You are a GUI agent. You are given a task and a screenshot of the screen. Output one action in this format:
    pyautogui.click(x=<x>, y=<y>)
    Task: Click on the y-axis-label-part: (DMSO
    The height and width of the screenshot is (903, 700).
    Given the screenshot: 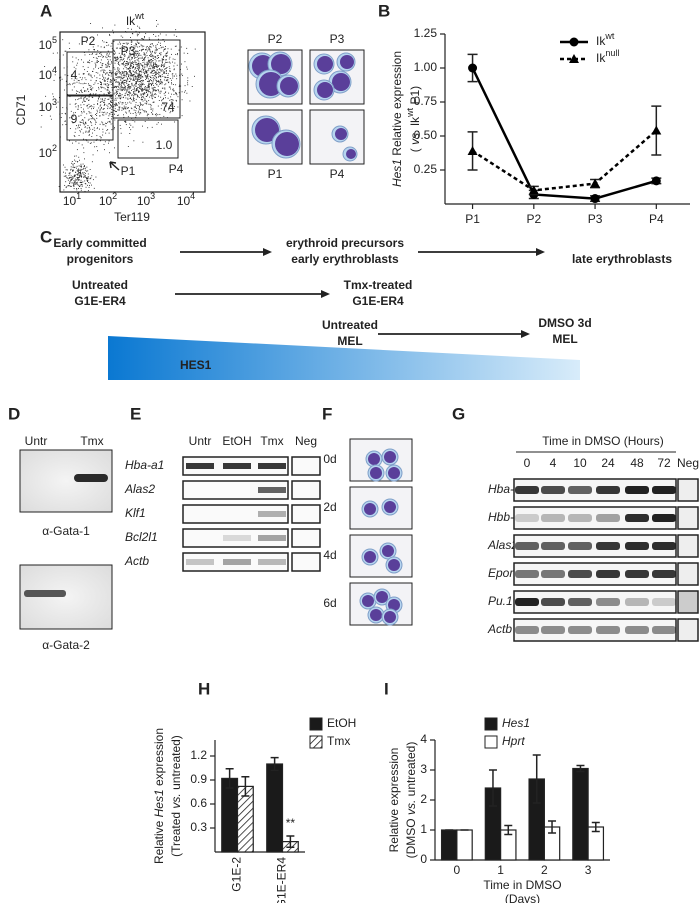 What is the action you would take?
    pyautogui.click(x=411, y=836)
    